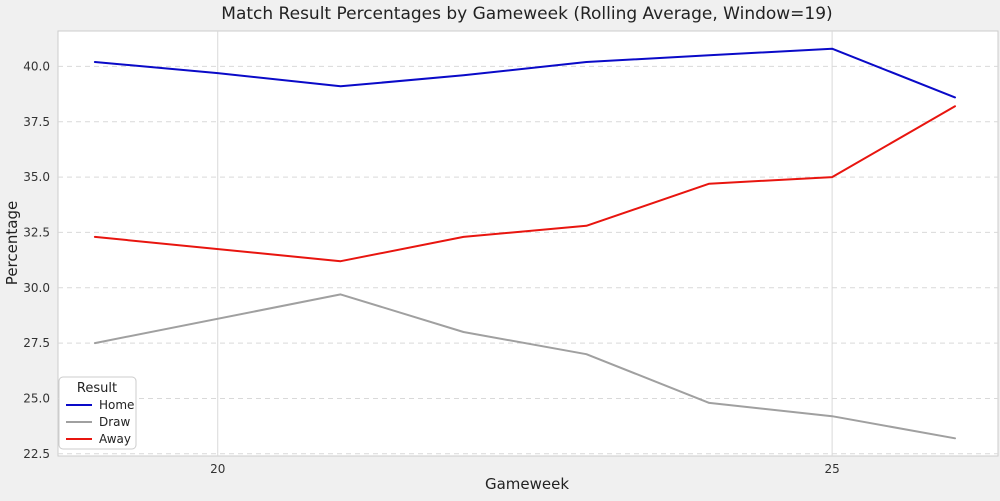  Describe the element at coordinates (36, 454) in the screenshot. I see `y-tick-label: 22.5` at that location.